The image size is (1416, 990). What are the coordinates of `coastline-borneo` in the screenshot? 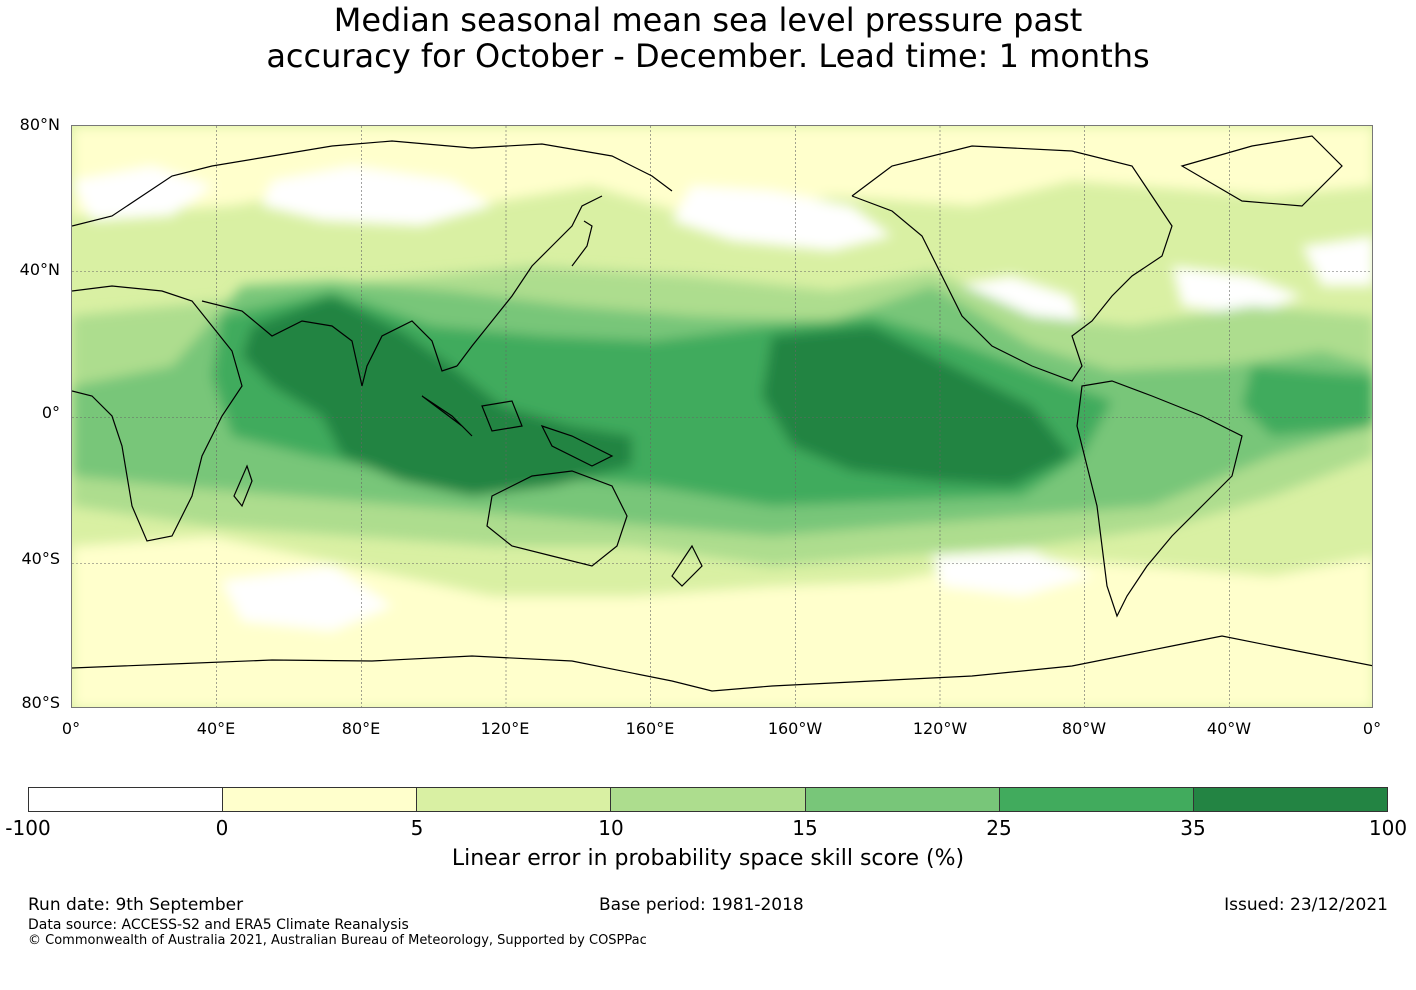 It's located at (502, 416).